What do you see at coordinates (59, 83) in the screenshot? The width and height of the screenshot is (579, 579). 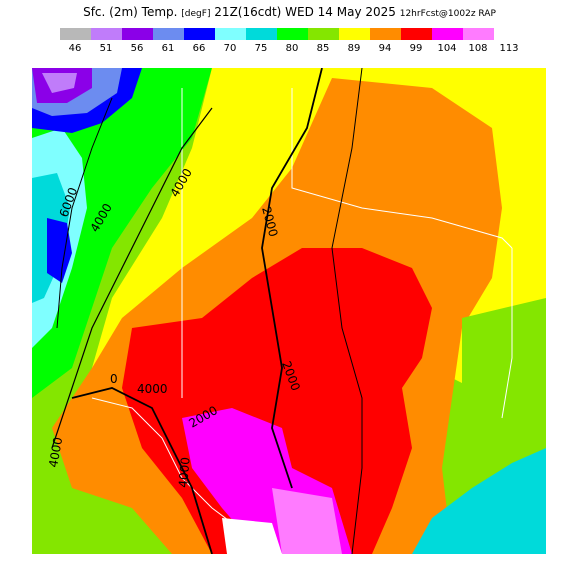 I see `zone-lavender-north` at bounding box center [59, 83].